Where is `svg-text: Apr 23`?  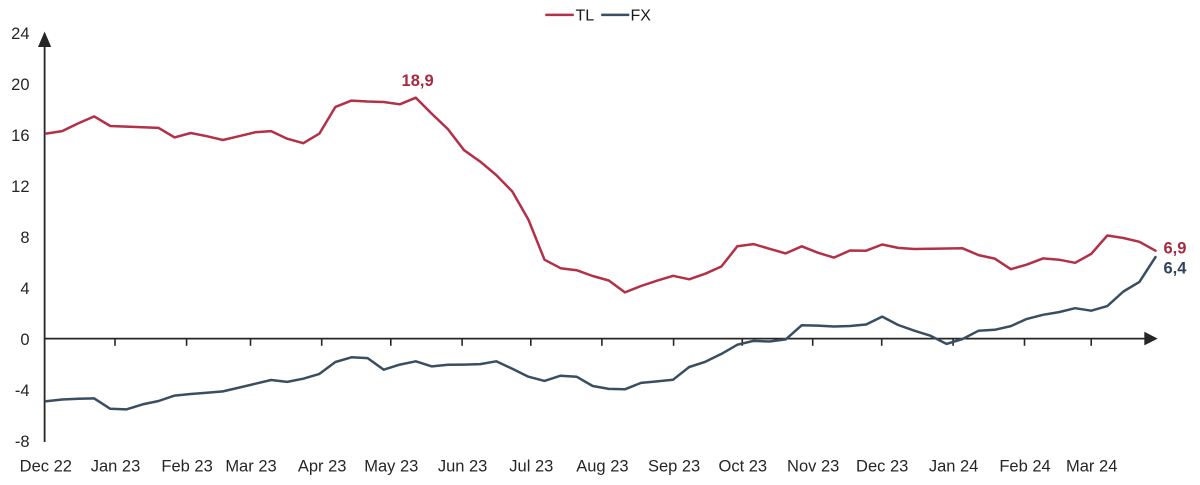
svg-text: Apr 23 is located at coordinates (322, 467).